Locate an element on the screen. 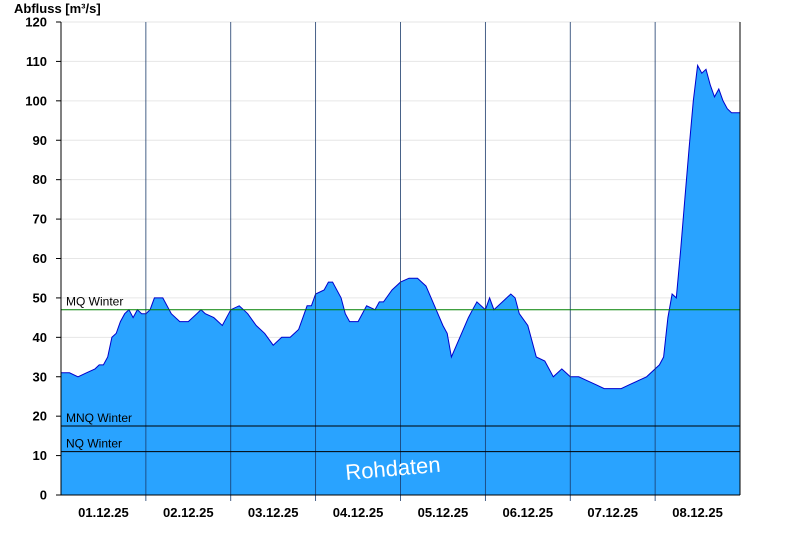 Image resolution: width=800 pixels, height=550 pixels. y-ticks: 0 10 20 30 40 50 60 70 80 90 100 110 120 is located at coordinates (43, 259).